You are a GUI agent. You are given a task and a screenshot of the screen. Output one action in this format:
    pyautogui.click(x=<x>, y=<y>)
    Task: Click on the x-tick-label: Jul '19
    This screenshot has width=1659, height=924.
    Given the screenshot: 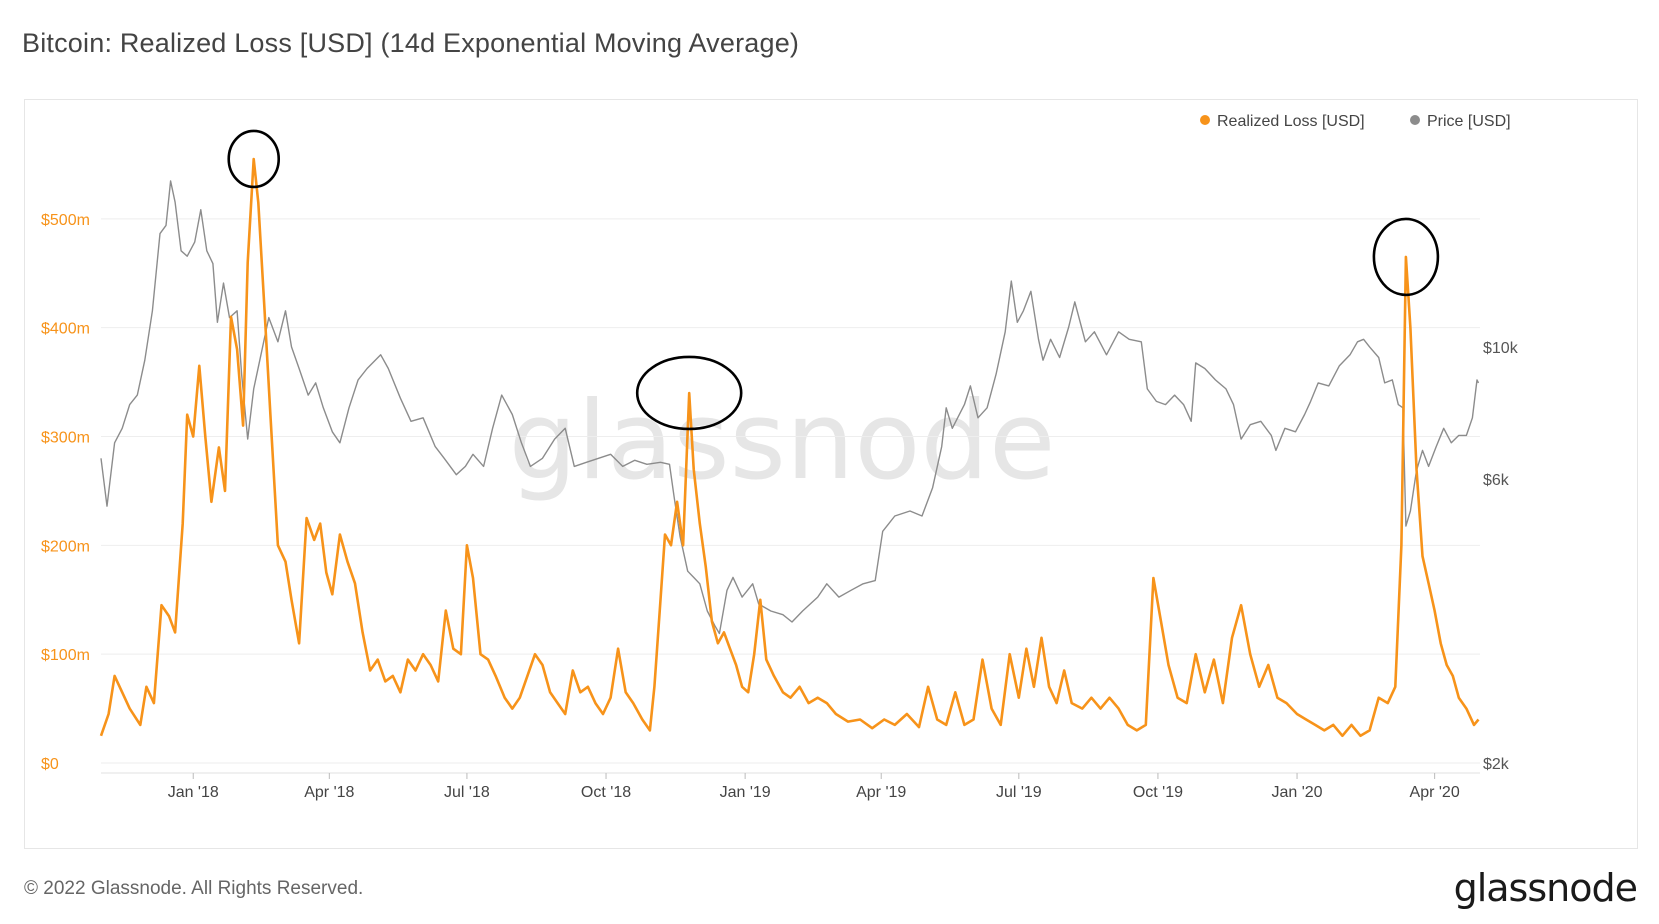 What is the action you would take?
    pyautogui.click(x=1019, y=792)
    